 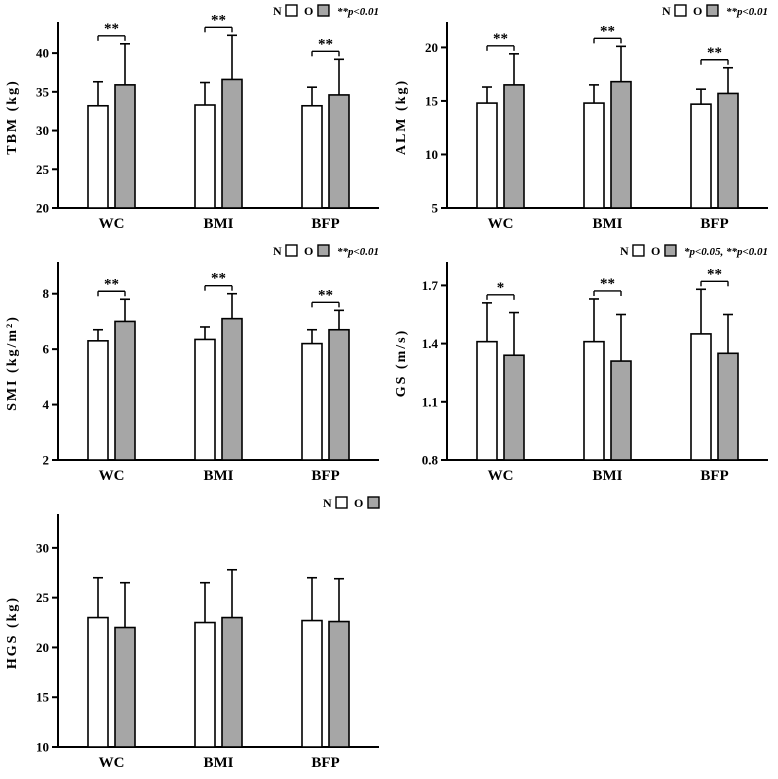 What do you see at coordinates (12, 363) in the screenshot?
I see `y-axis-label: SMI (kg/m²)` at bounding box center [12, 363].